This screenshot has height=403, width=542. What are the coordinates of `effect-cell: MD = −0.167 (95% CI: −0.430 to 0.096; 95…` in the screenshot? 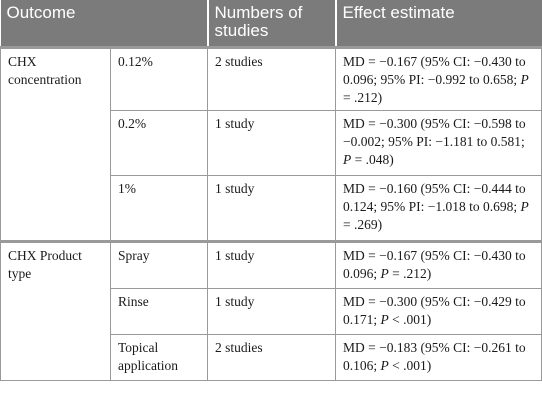 It's located at (438, 78).